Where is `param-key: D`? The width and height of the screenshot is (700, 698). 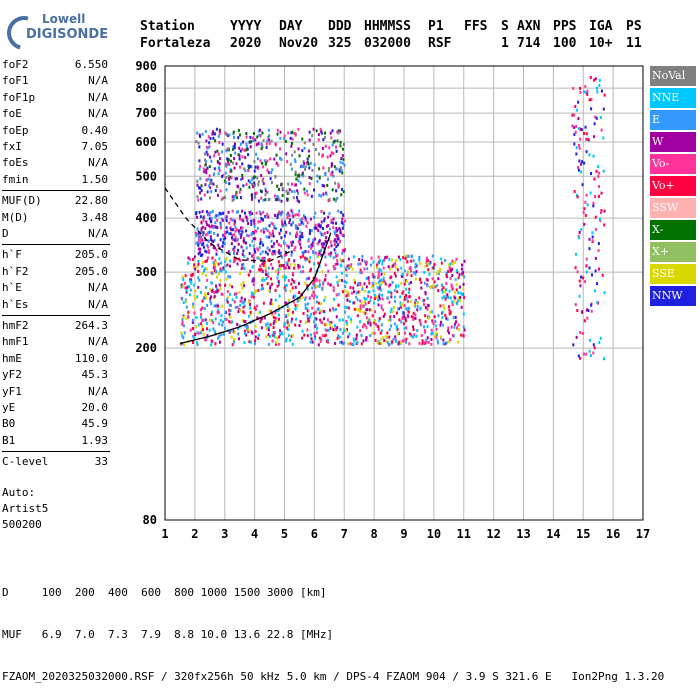
param-key: D is located at coordinates (5, 233).